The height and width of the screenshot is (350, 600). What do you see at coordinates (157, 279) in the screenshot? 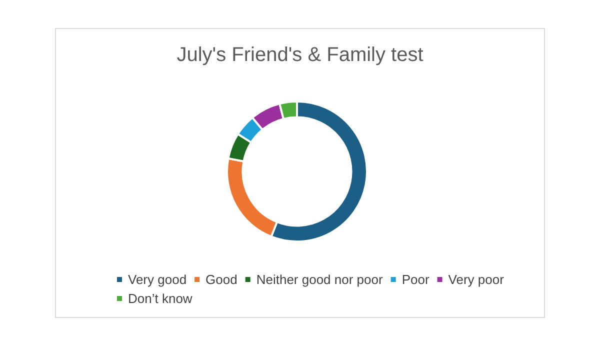
I see `legend-label: Very good` at bounding box center [157, 279].